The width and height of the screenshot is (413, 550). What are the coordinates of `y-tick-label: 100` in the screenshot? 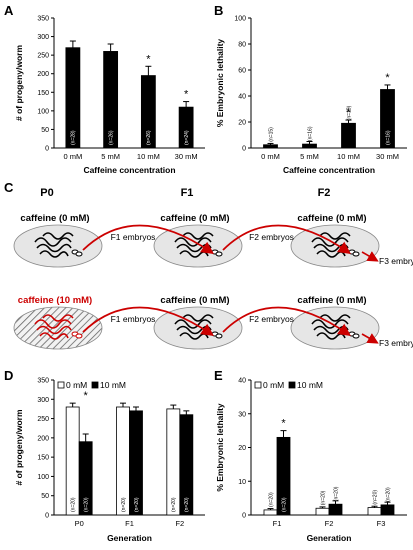 It's located at (240, 19).